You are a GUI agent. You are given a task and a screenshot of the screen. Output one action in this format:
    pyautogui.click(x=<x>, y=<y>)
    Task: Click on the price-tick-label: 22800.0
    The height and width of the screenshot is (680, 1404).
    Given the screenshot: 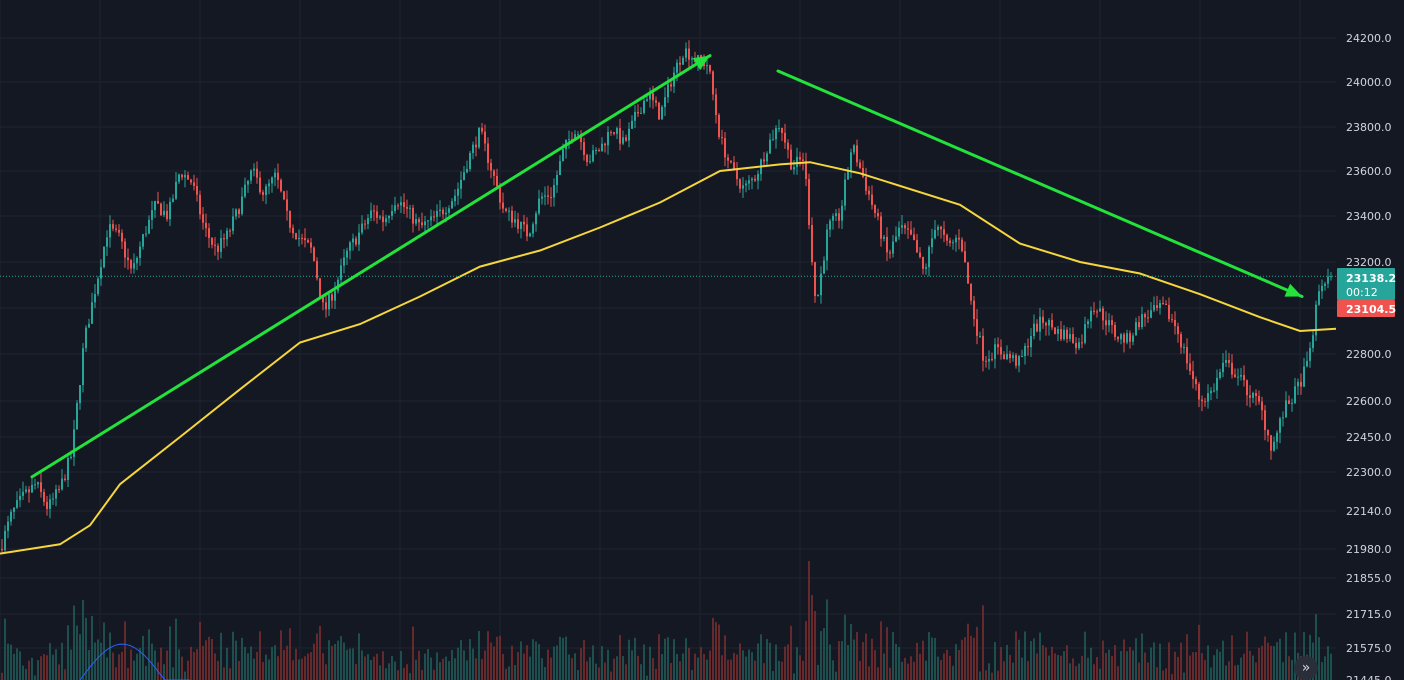 What is the action you would take?
    pyautogui.click(x=1369, y=354)
    